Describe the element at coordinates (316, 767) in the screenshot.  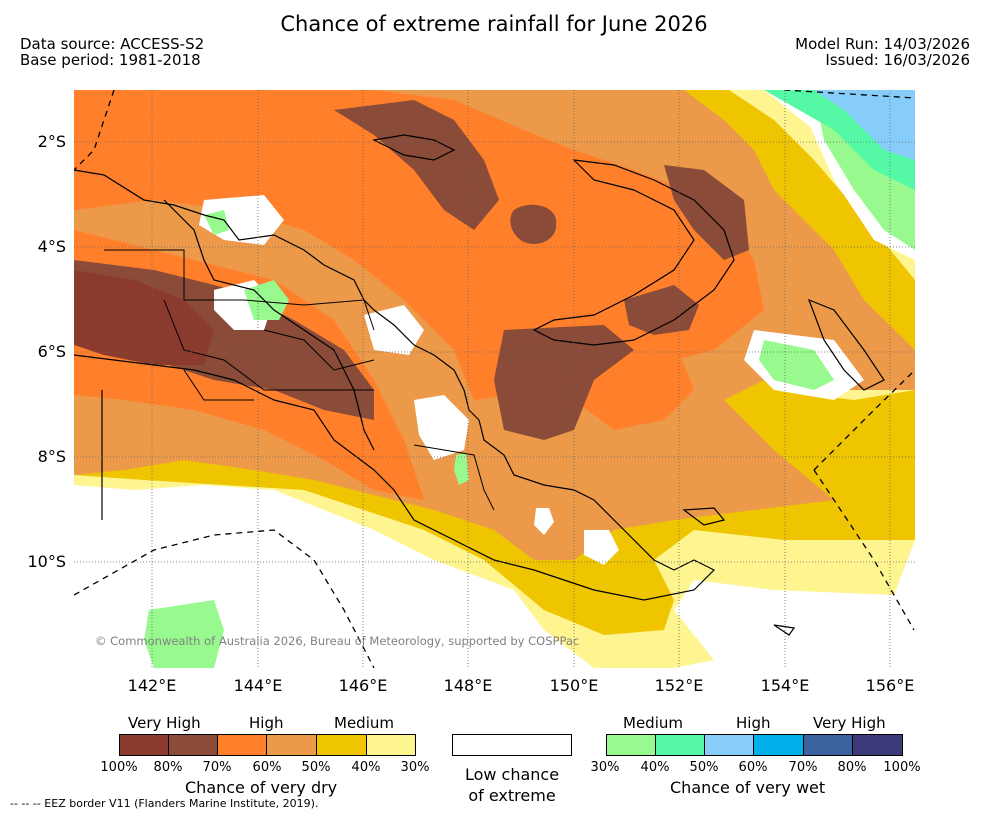
I see `dry-tick: 50%` at that location.